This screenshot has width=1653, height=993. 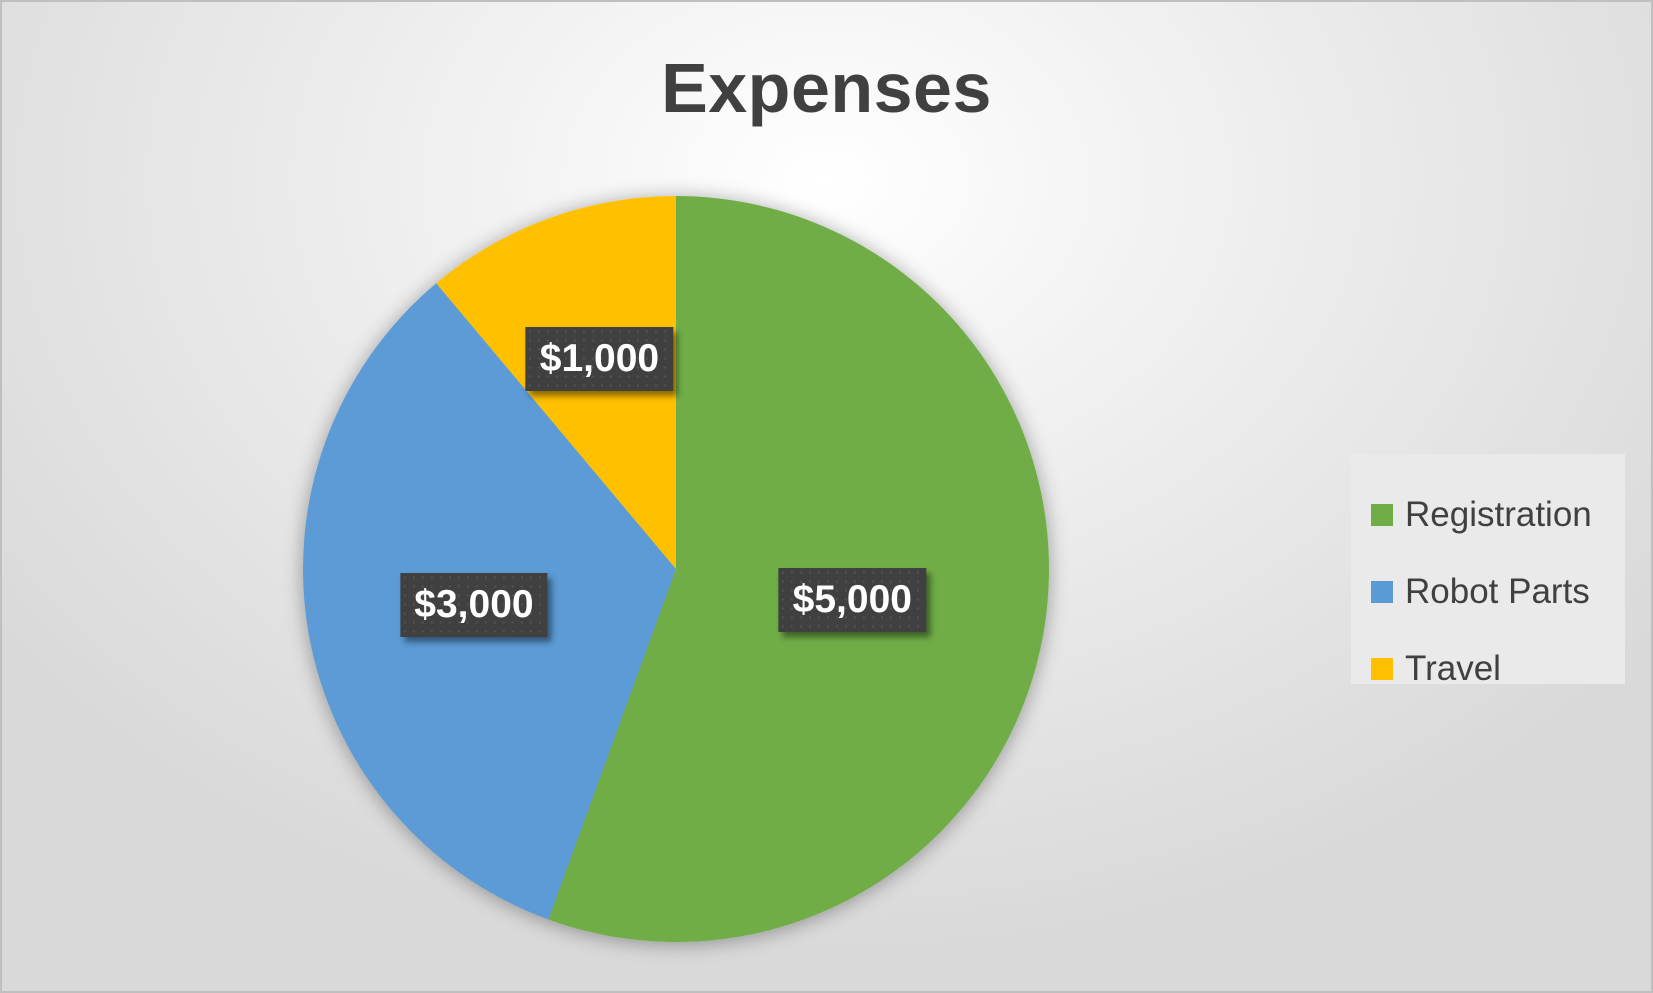 I want to click on legend-swatch-robot-parts, so click(x=1382, y=591).